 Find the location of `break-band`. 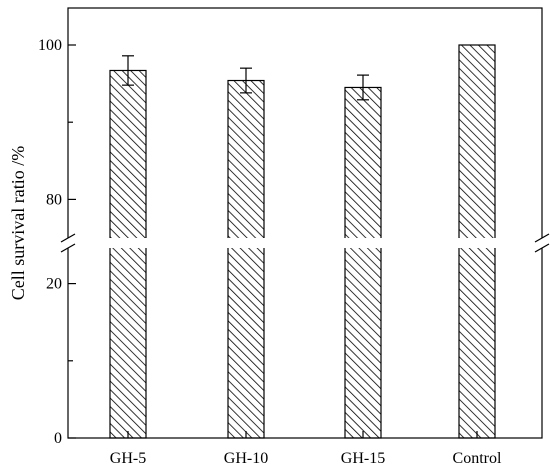

break-band is located at coordinates (305, 243).